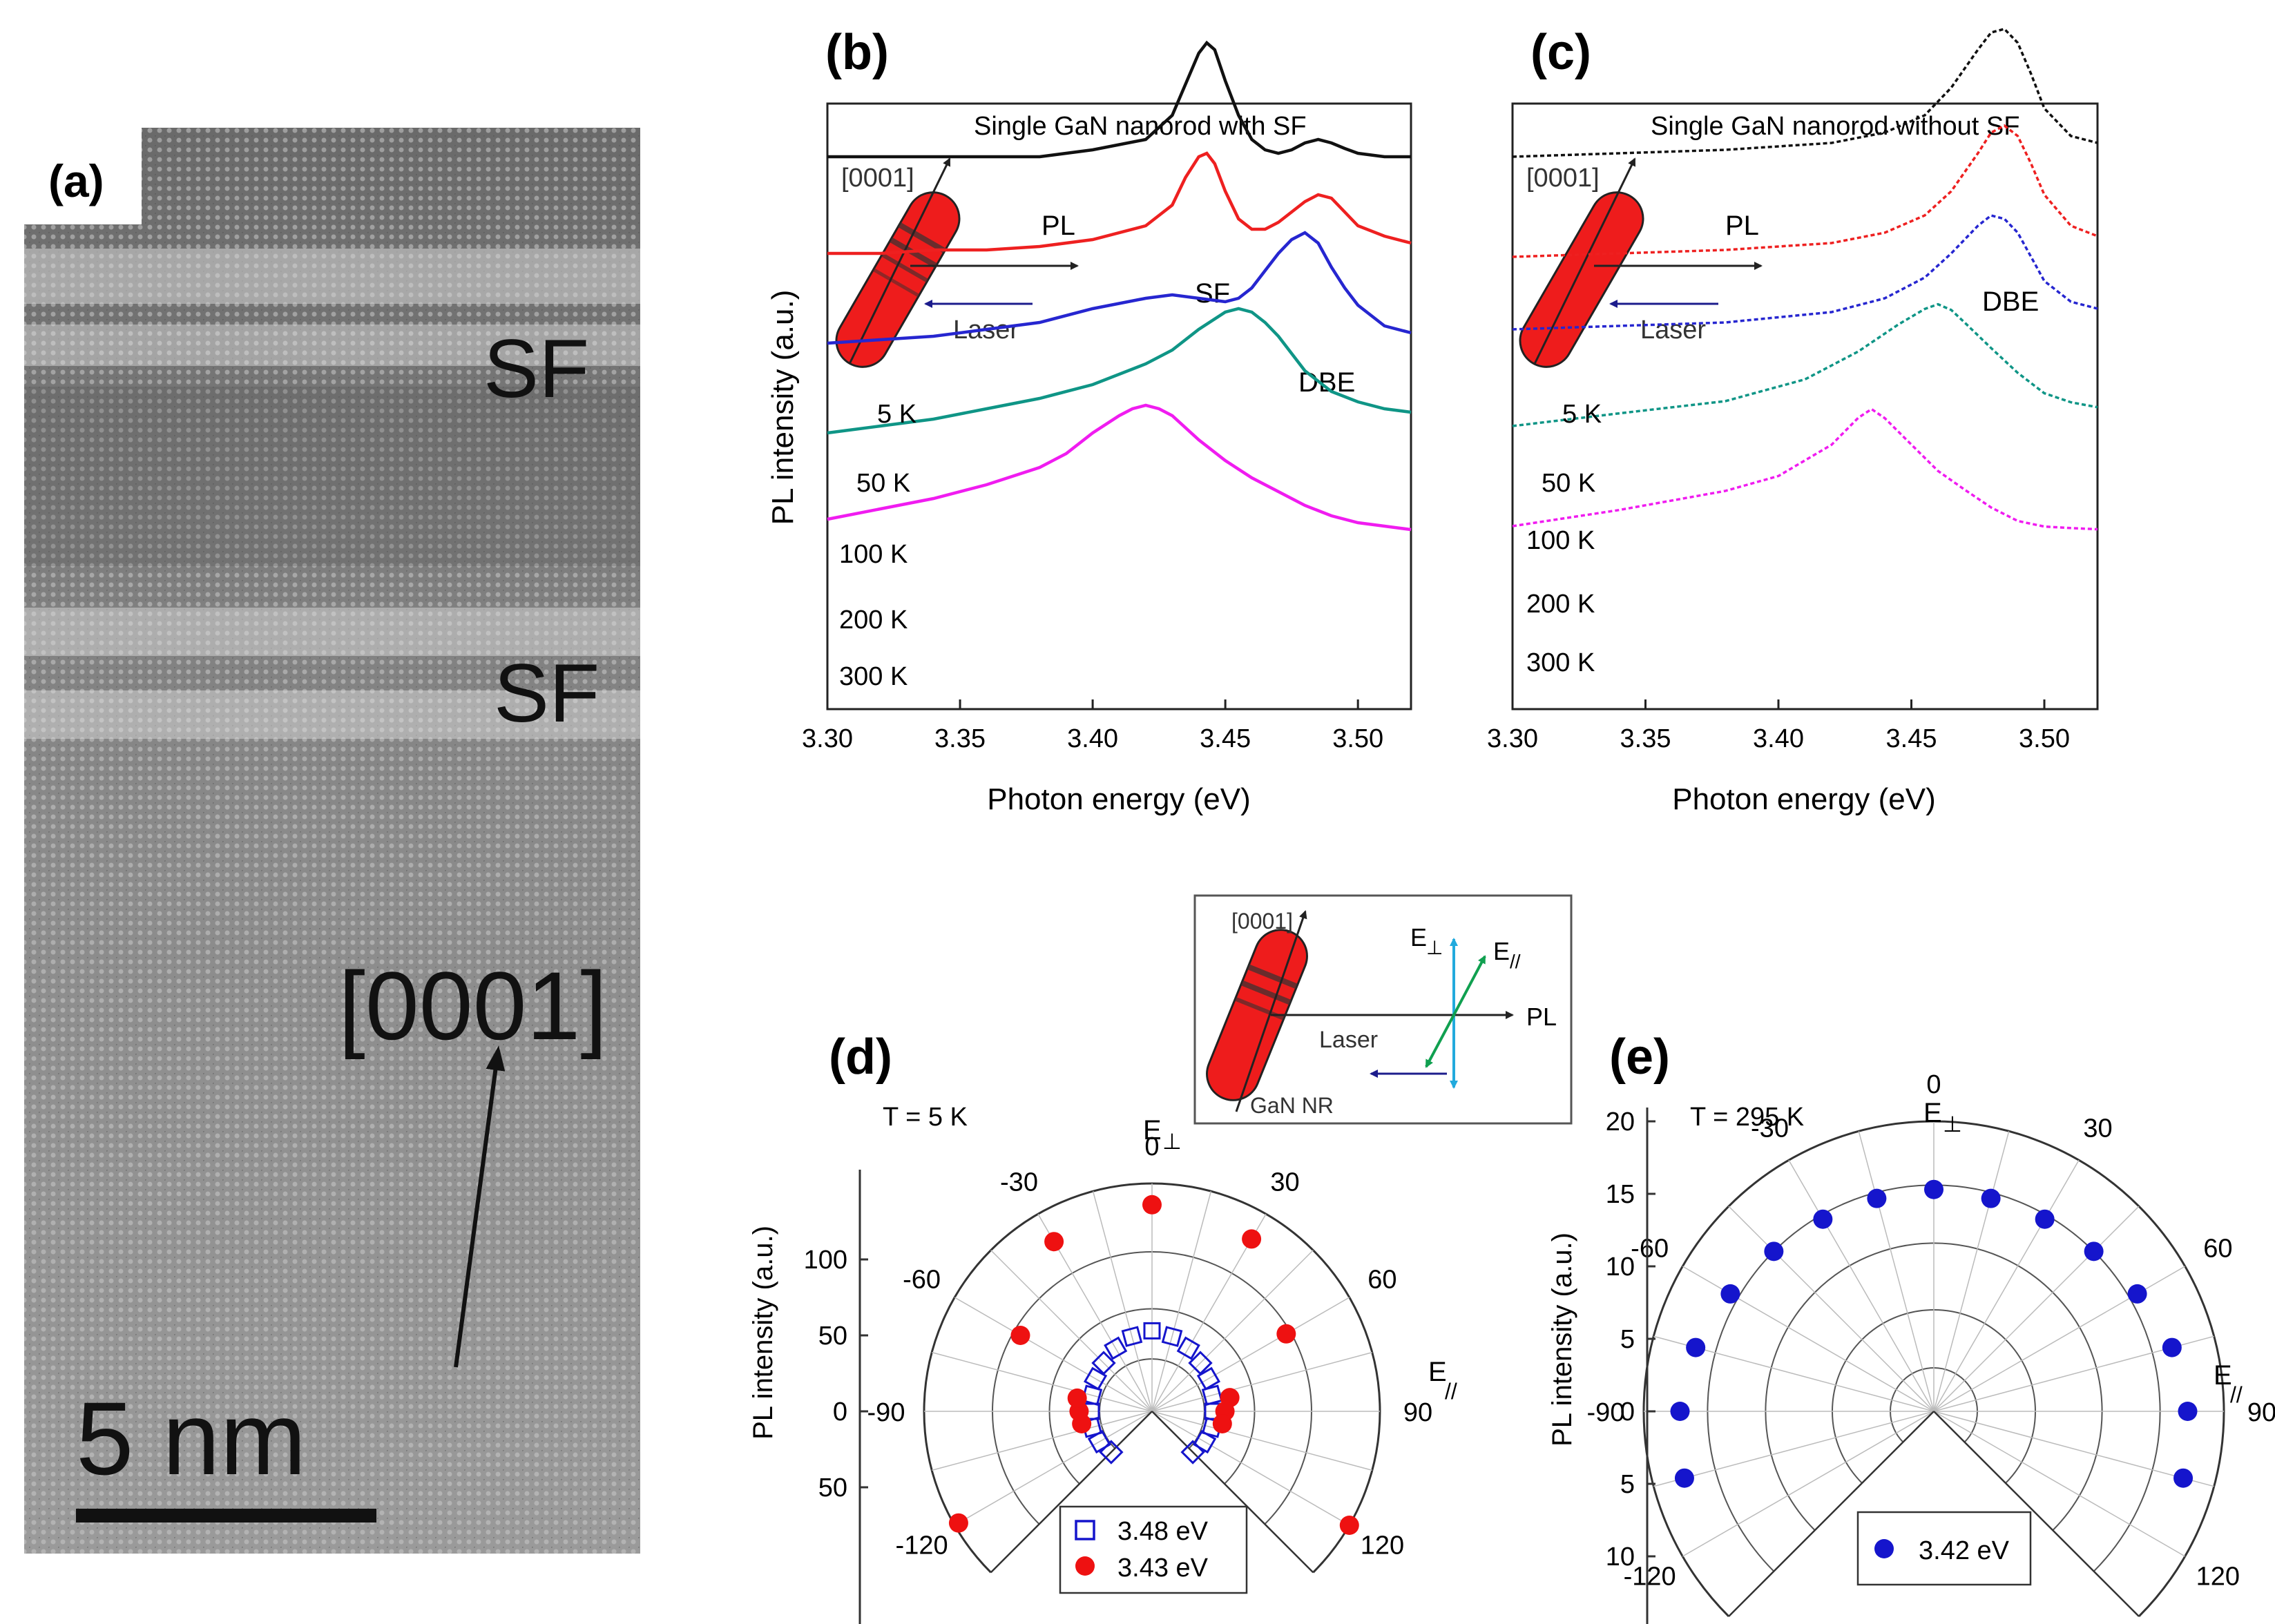  Describe the element at coordinates (1440, 1041) in the screenshot. I see `e-par-arrow-down` at that location.